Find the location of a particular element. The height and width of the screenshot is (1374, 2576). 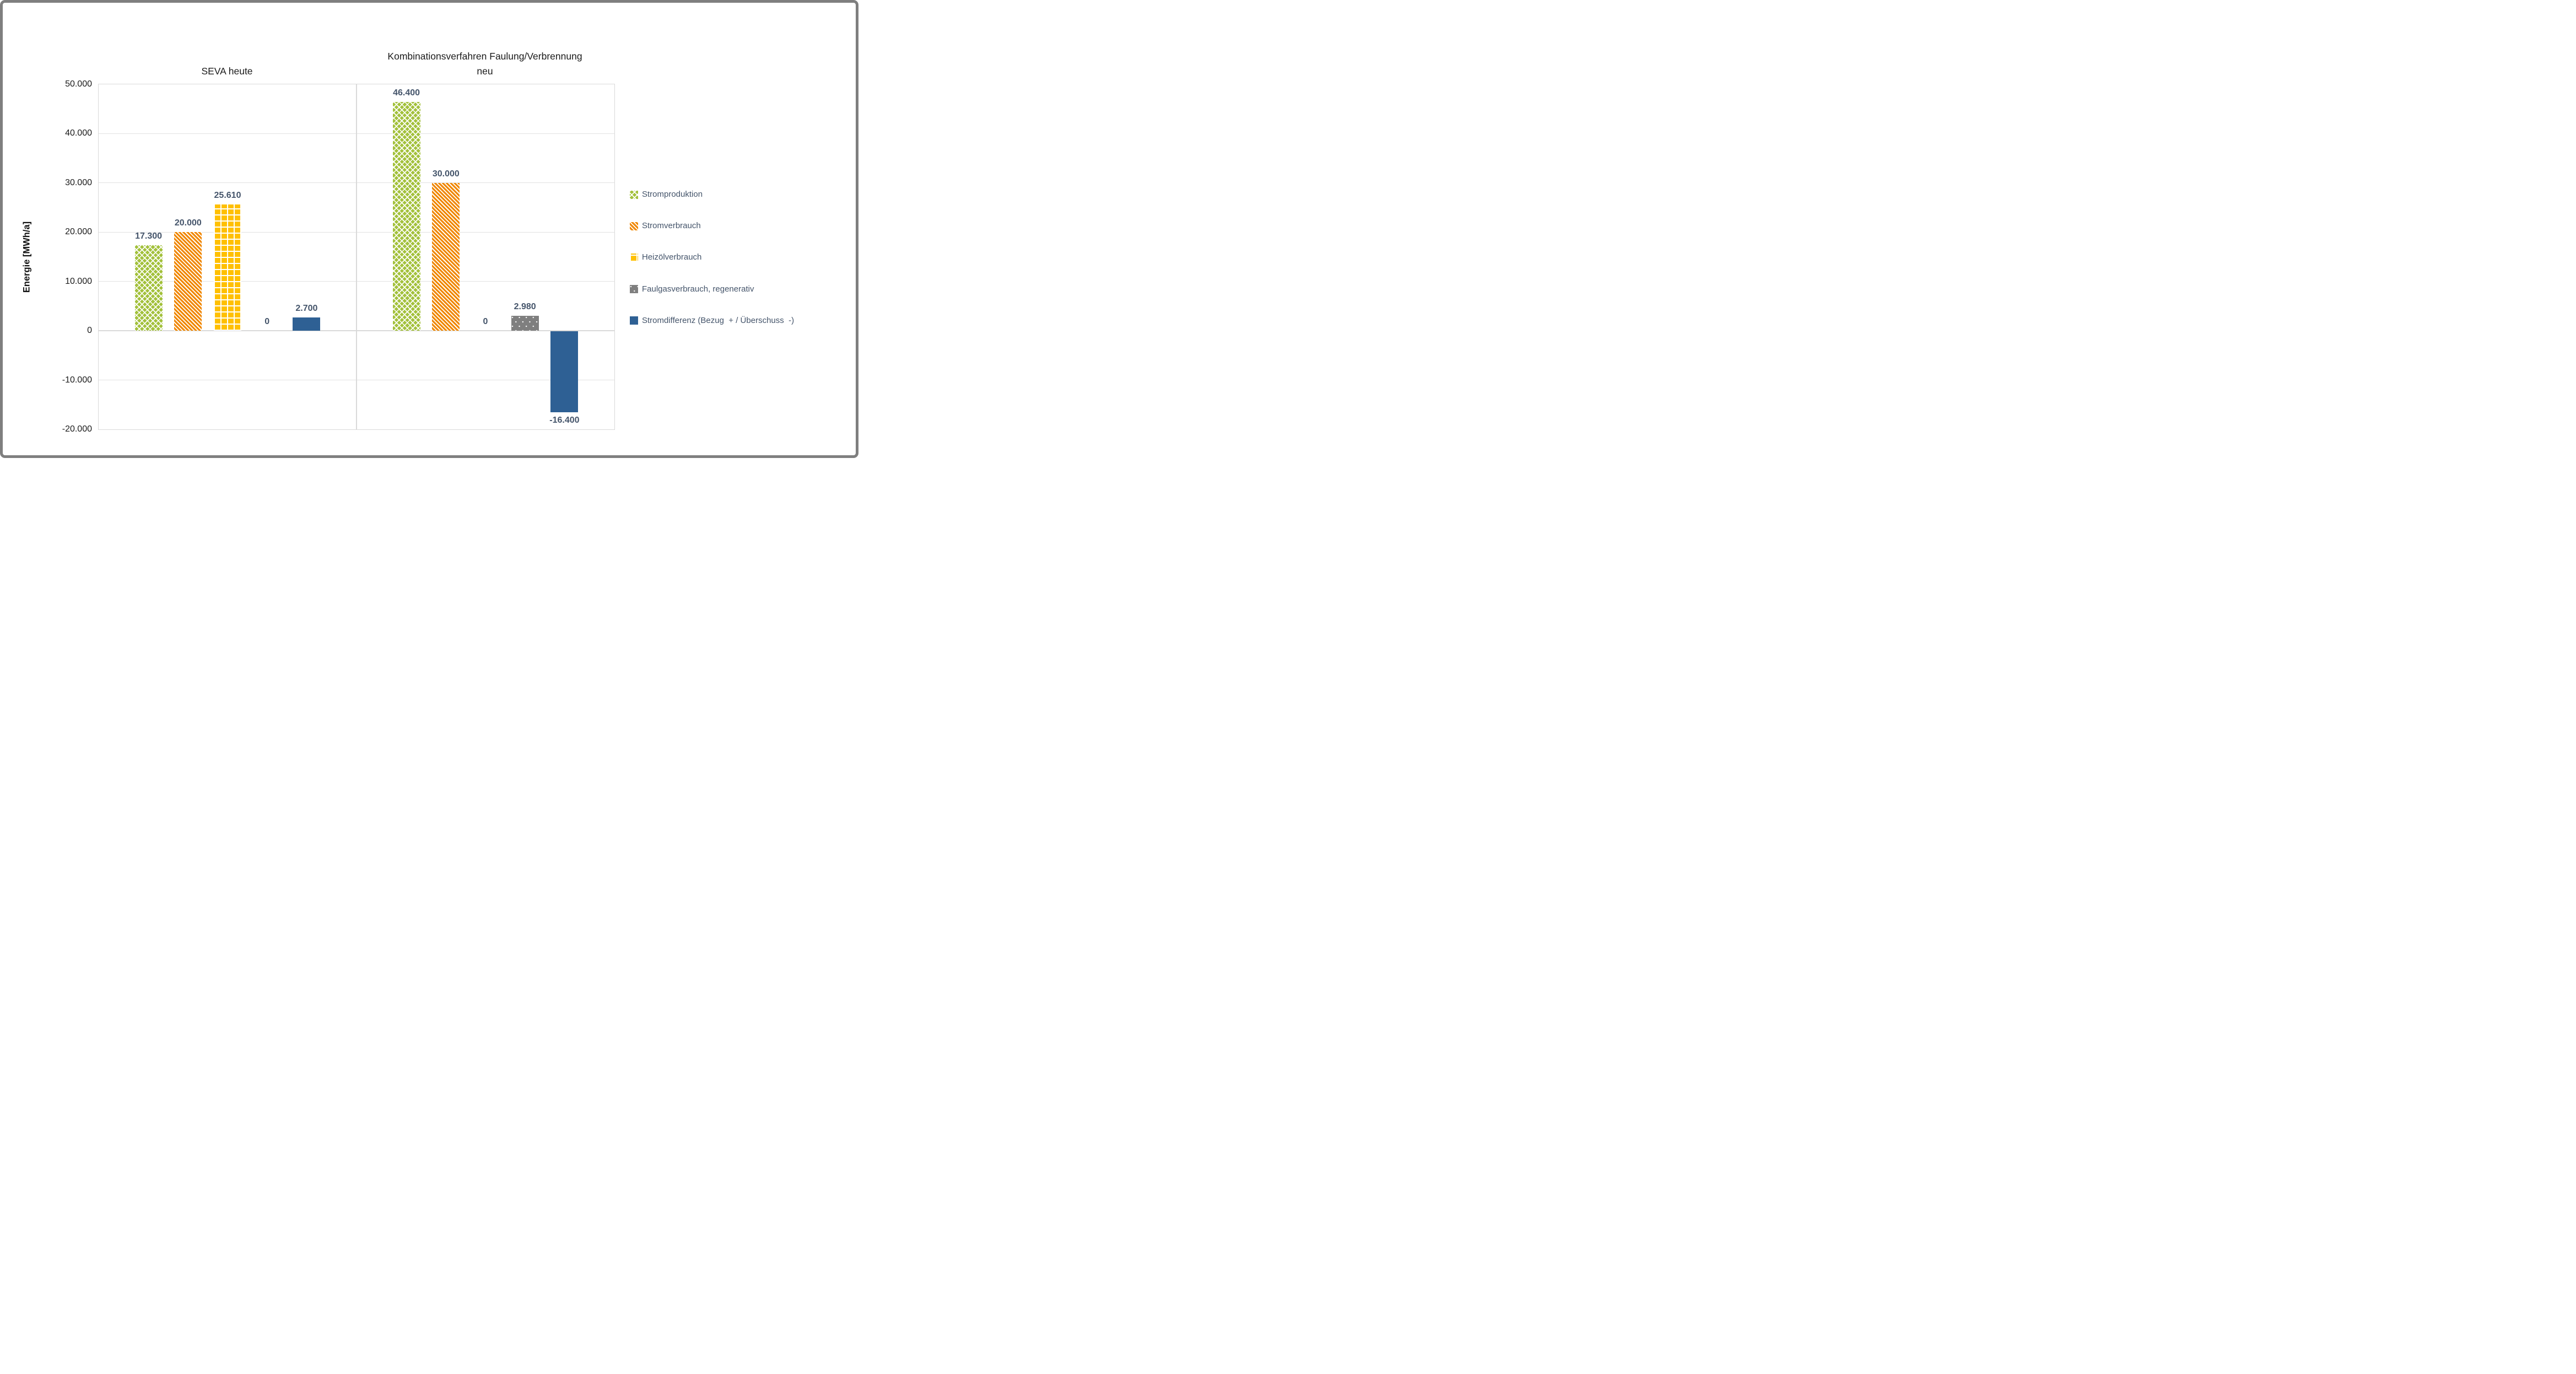

category-title-1: SEVA heute is located at coordinates (227, 71).